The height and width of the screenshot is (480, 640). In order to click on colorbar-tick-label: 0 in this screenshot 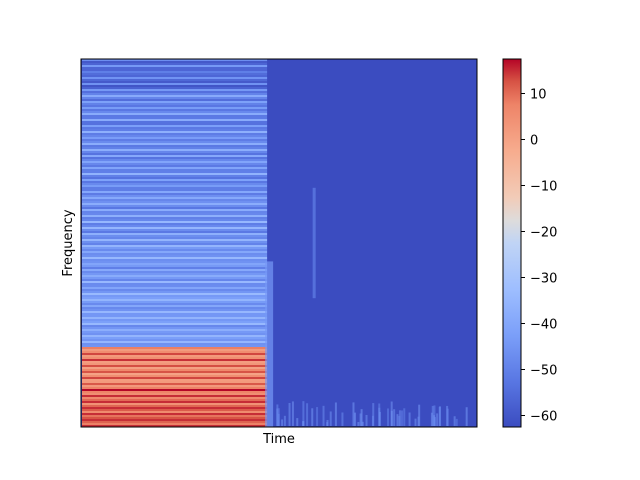, I will do `click(534, 141)`.